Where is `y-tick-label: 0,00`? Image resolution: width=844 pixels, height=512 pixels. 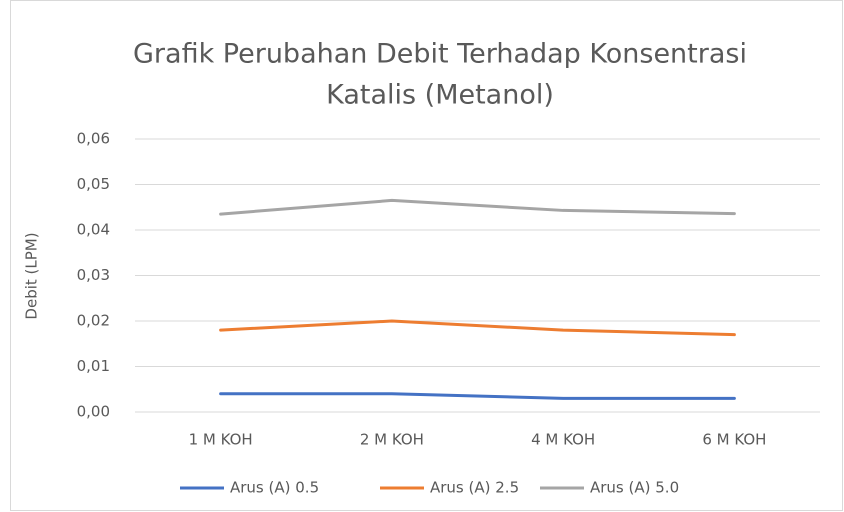 y-tick-label: 0,00 is located at coordinates (93, 412).